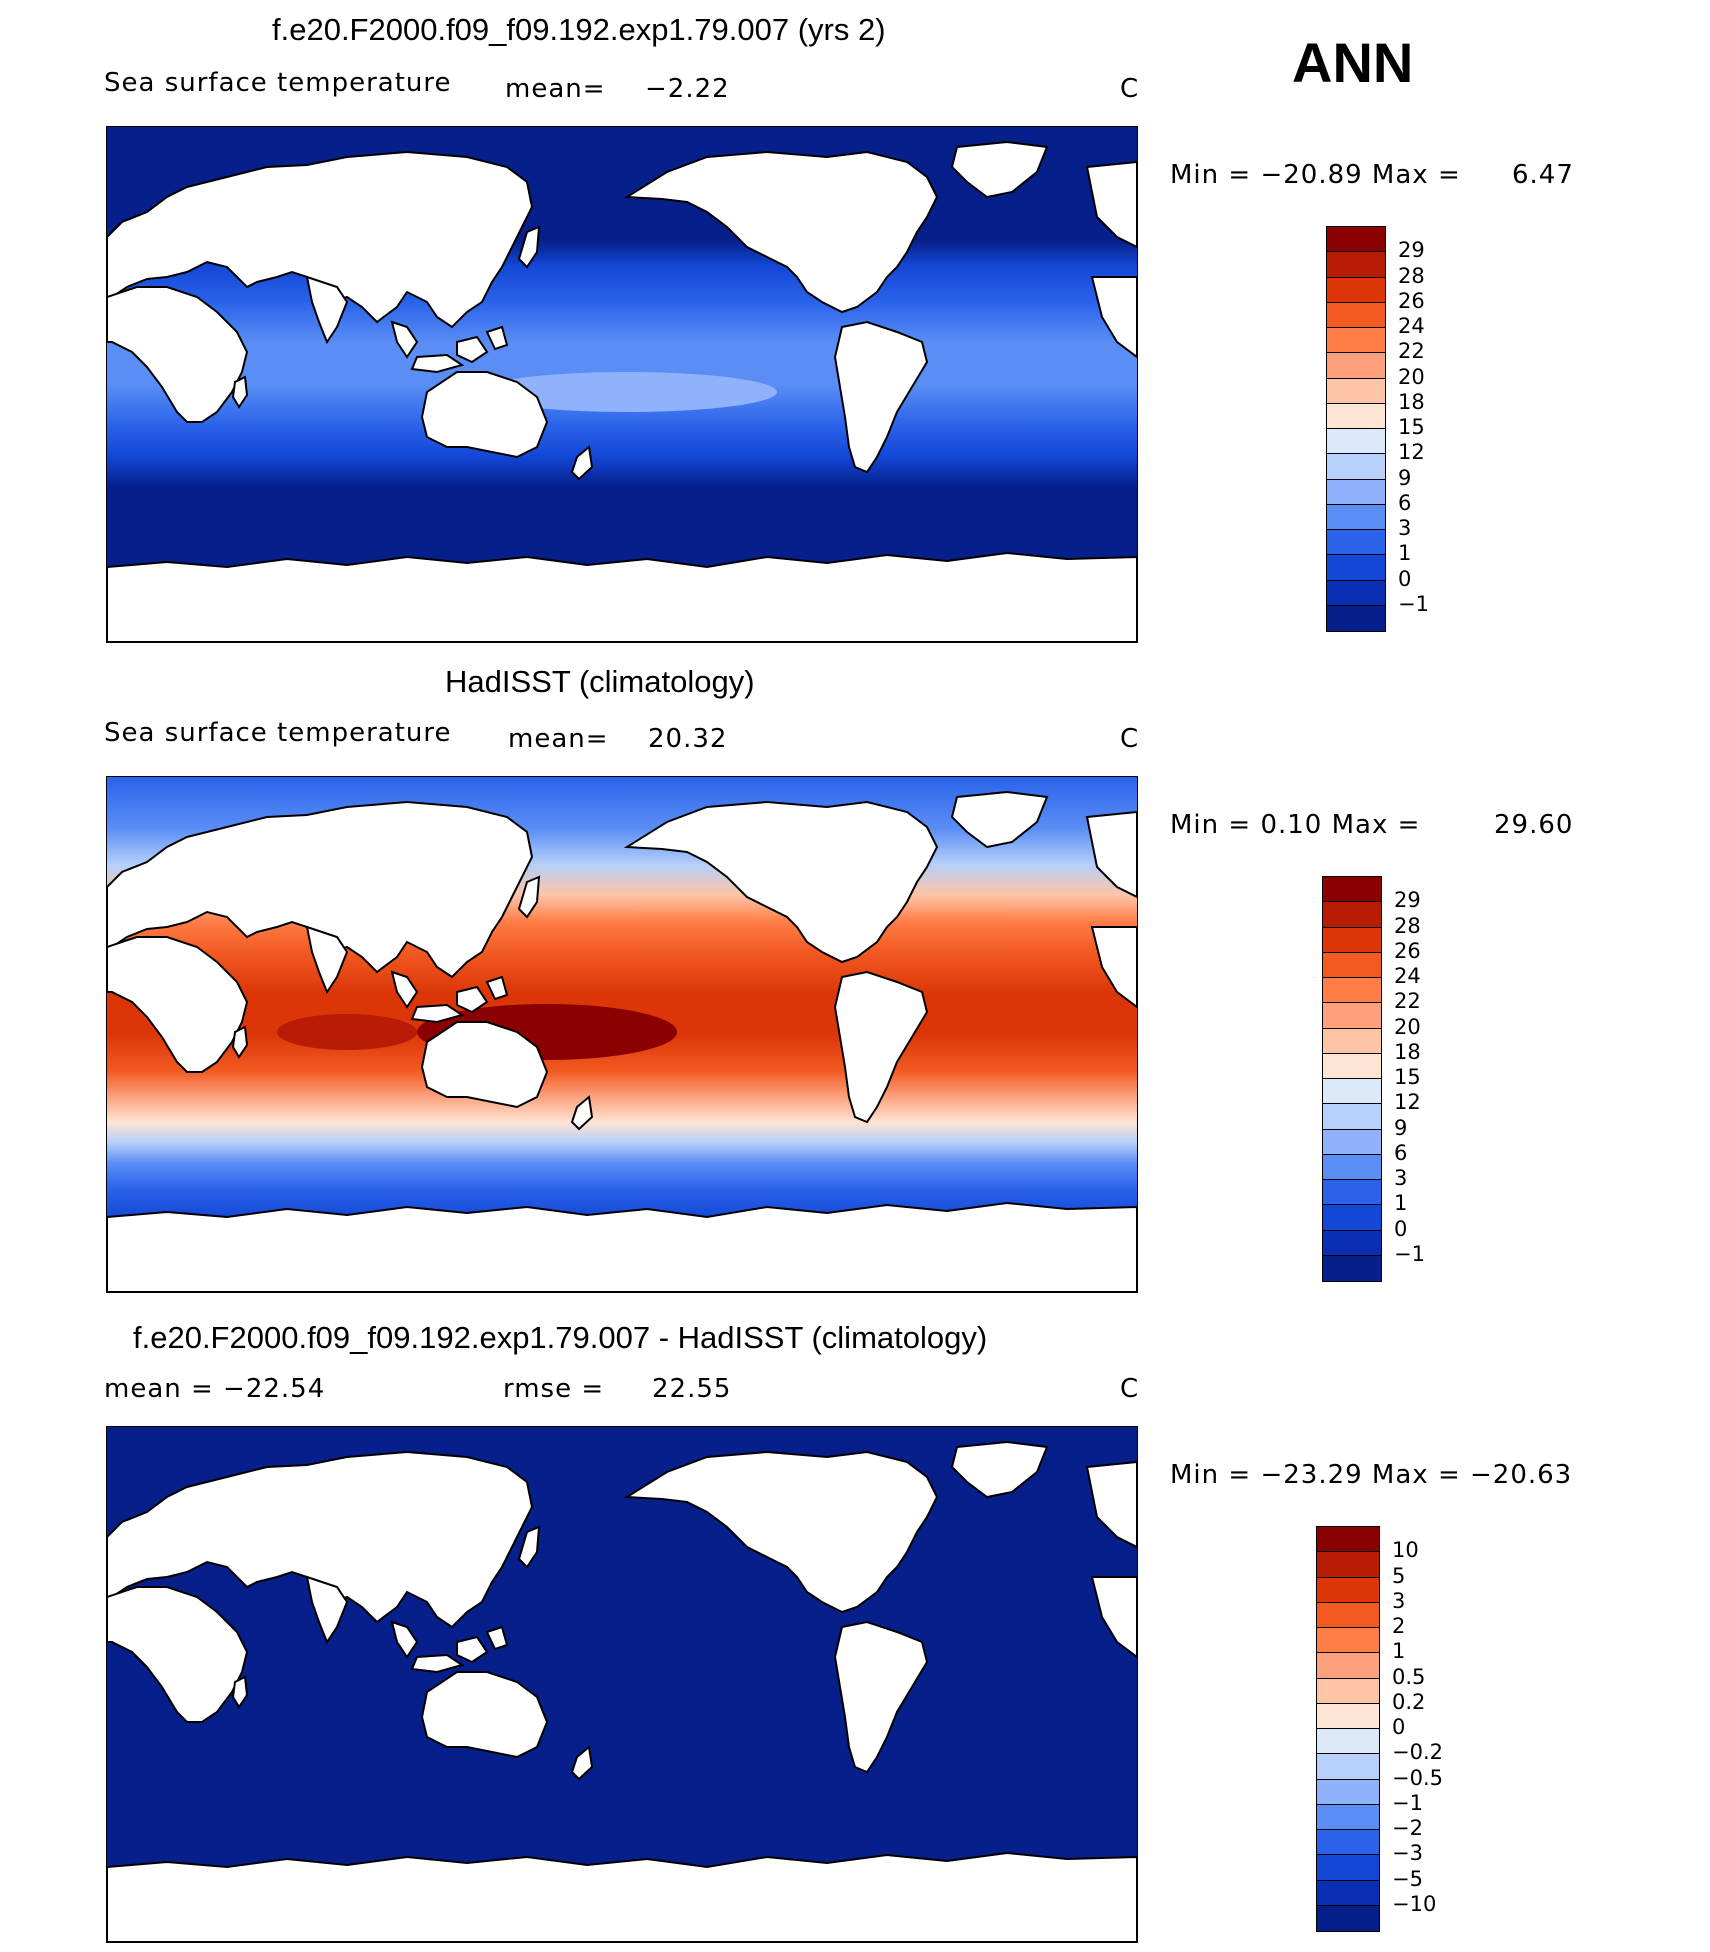 The image size is (1710, 1952). What do you see at coordinates (215, 1389) in the screenshot?
I see `panel-3-left-label: mean = −22.54` at bounding box center [215, 1389].